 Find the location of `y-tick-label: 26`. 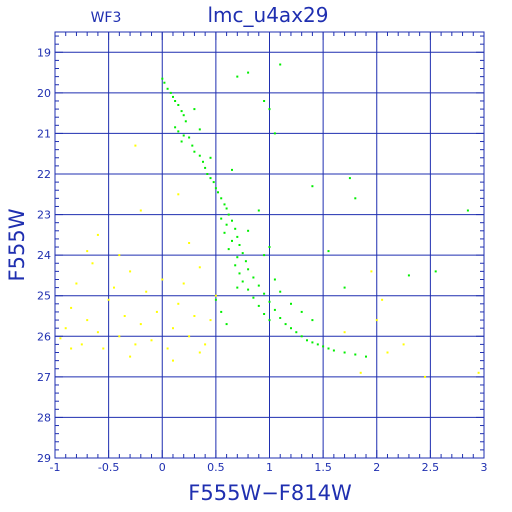

y-tick-label: 26 is located at coordinates (44, 336).